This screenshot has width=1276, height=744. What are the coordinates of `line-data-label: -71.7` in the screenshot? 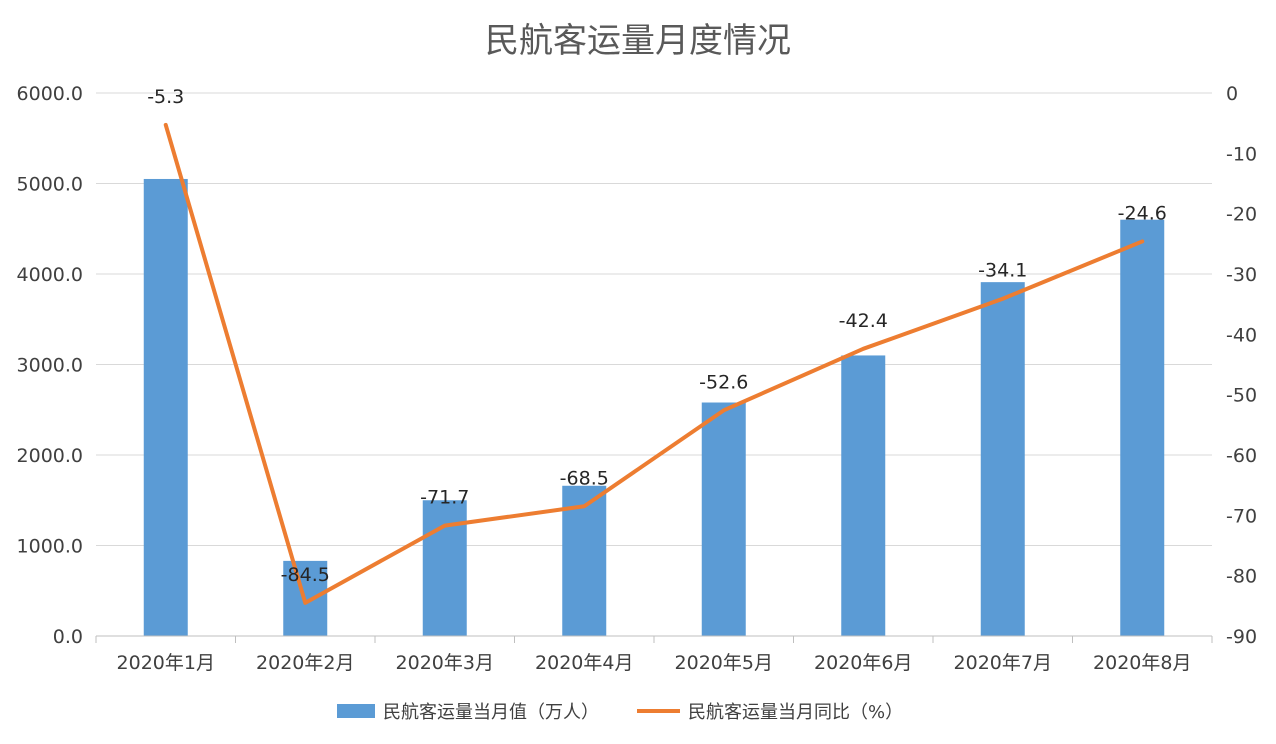 It's located at (444, 498).